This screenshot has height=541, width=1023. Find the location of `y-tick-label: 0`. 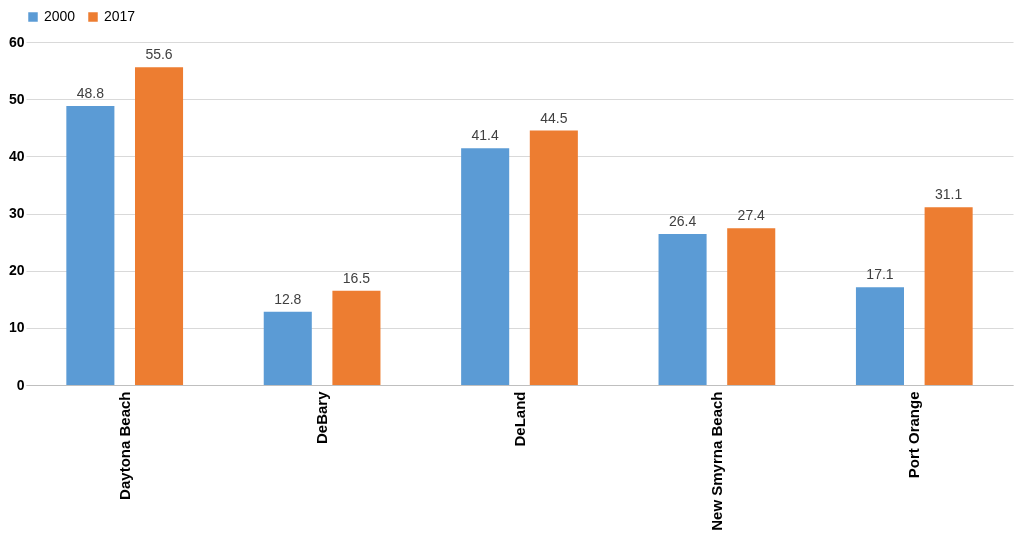

y-tick-label: 0 is located at coordinates (20, 384).